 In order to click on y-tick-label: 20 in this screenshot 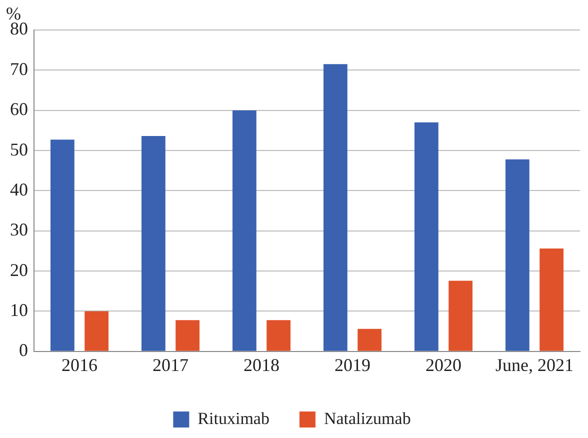, I will do `click(19, 270)`.